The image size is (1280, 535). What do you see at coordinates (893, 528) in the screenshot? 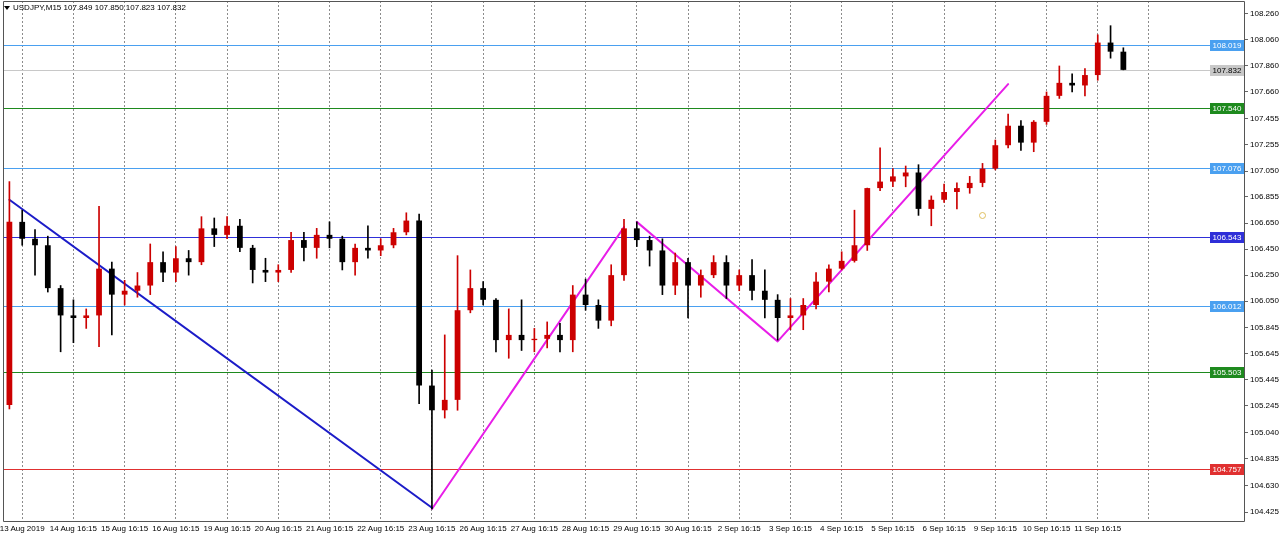
I see `x-tick-label: 5 Sep 16:15` at bounding box center [893, 528].